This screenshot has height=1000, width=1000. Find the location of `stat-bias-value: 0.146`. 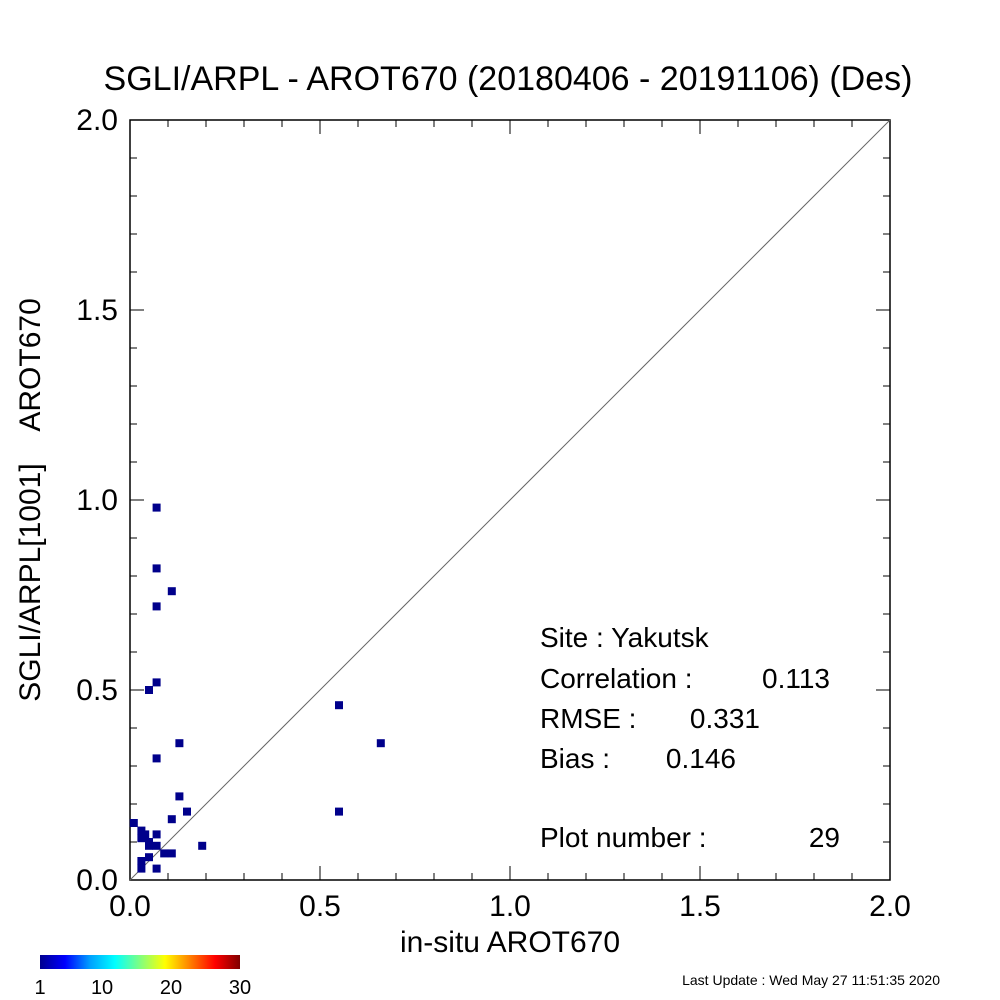

stat-bias-value: 0.146 is located at coordinates (701, 758).